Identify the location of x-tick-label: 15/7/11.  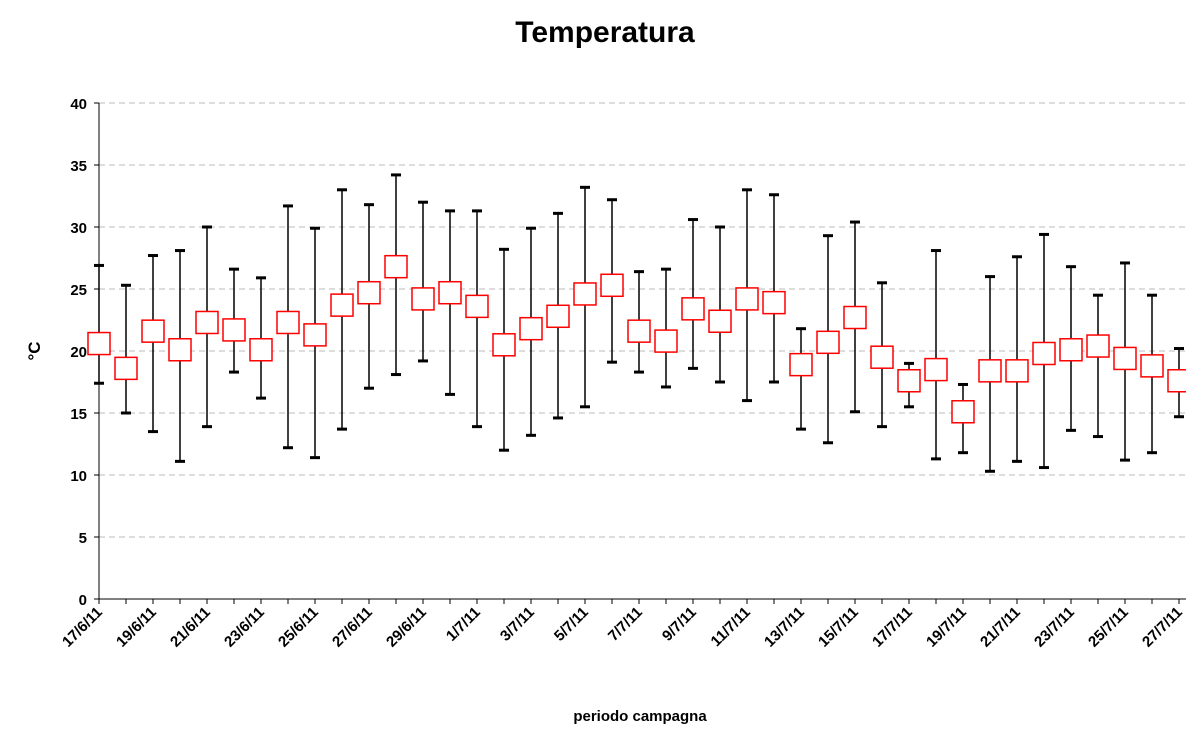
(838, 627).